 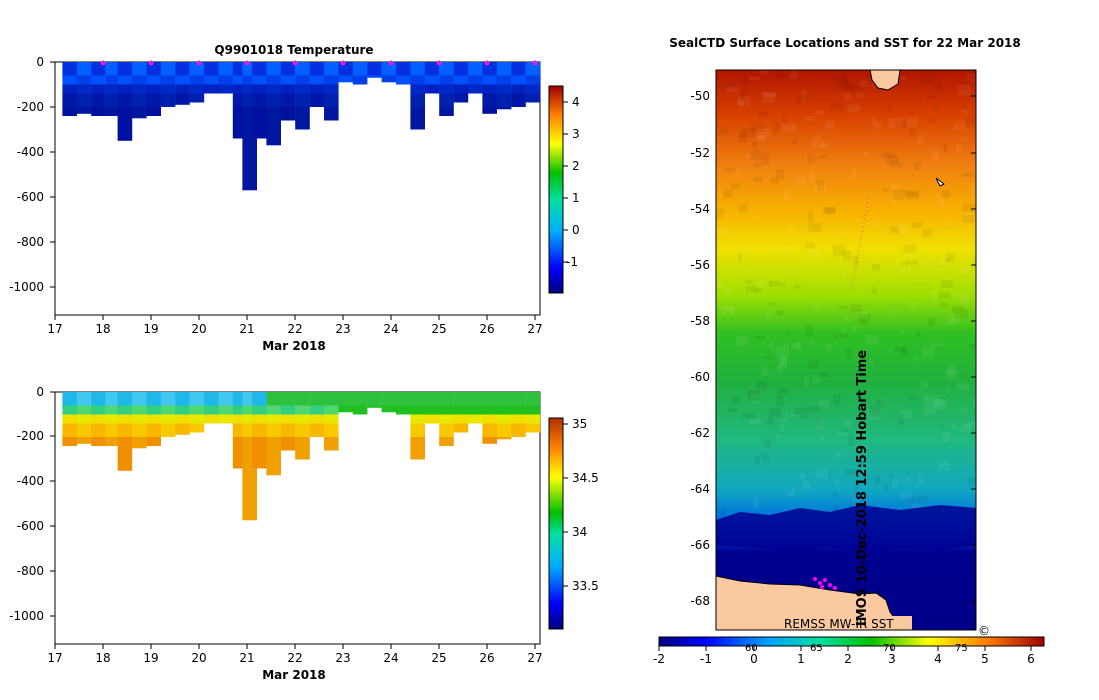 I want to click on sst-cbar-tick-4: 4, so click(x=938, y=659).